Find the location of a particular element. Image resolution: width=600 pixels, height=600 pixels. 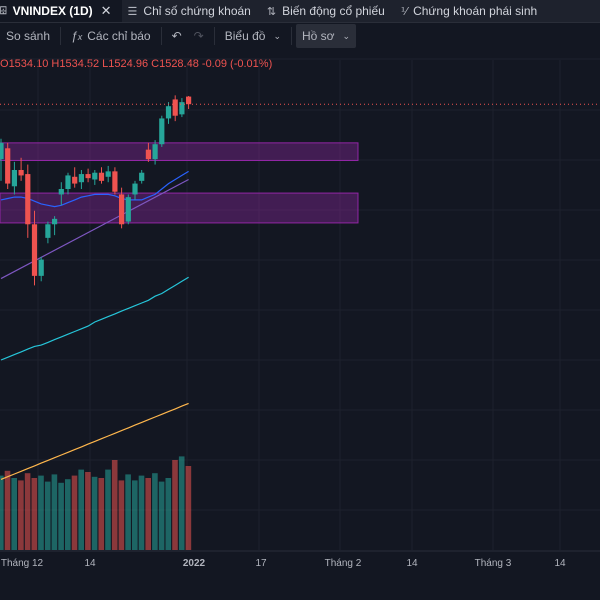

tab-label: VNINDEX (1D) is located at coordinates (52, 11).